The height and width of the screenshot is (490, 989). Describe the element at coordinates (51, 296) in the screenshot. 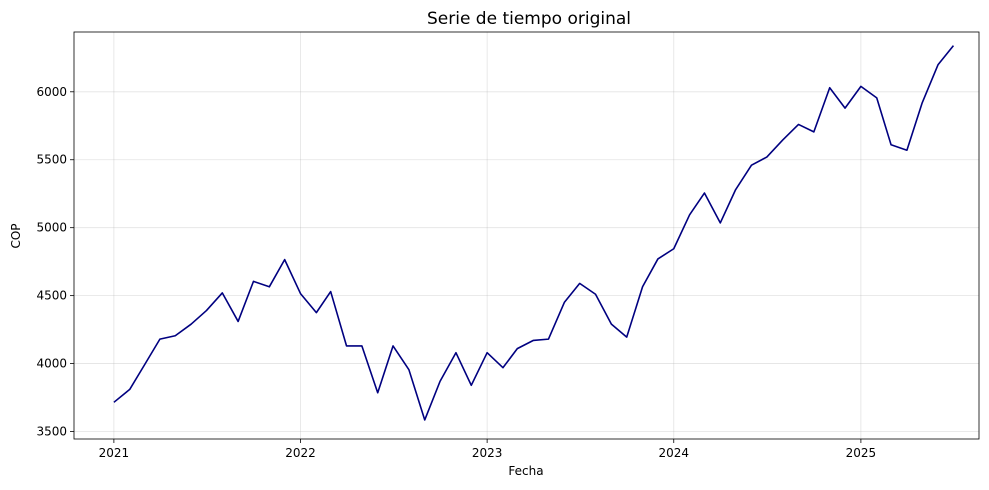

I see `y-tick-label: 4500` at that location.